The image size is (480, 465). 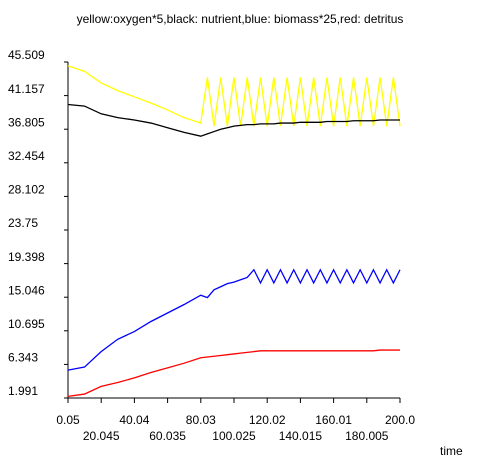 I want to click on y-tick-label: 41.157, so click(x=26, y=89).